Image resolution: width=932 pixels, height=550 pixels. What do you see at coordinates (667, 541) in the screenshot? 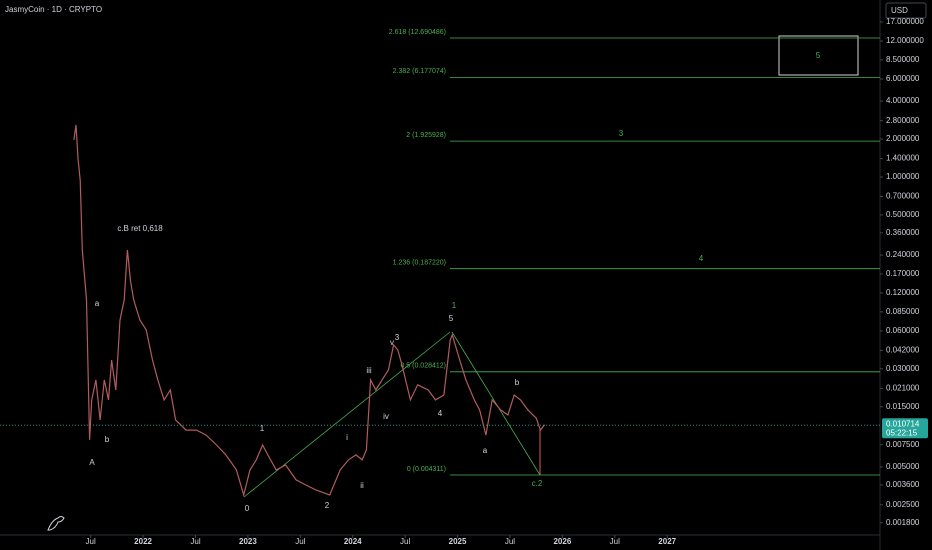
I see `x-tick-label: 2027` at bounding box center [667, 541].